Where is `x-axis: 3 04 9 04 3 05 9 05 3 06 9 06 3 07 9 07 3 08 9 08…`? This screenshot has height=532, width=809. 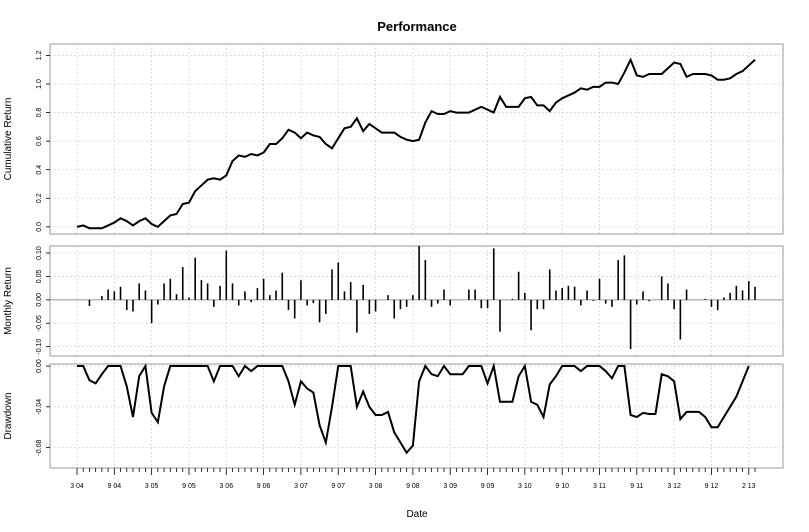
x-axis: 3 04 9 04 3 05 9 05 3 06 9 06 3 07 9 07 3 08 9 08… is located at coordinates (413, 479).